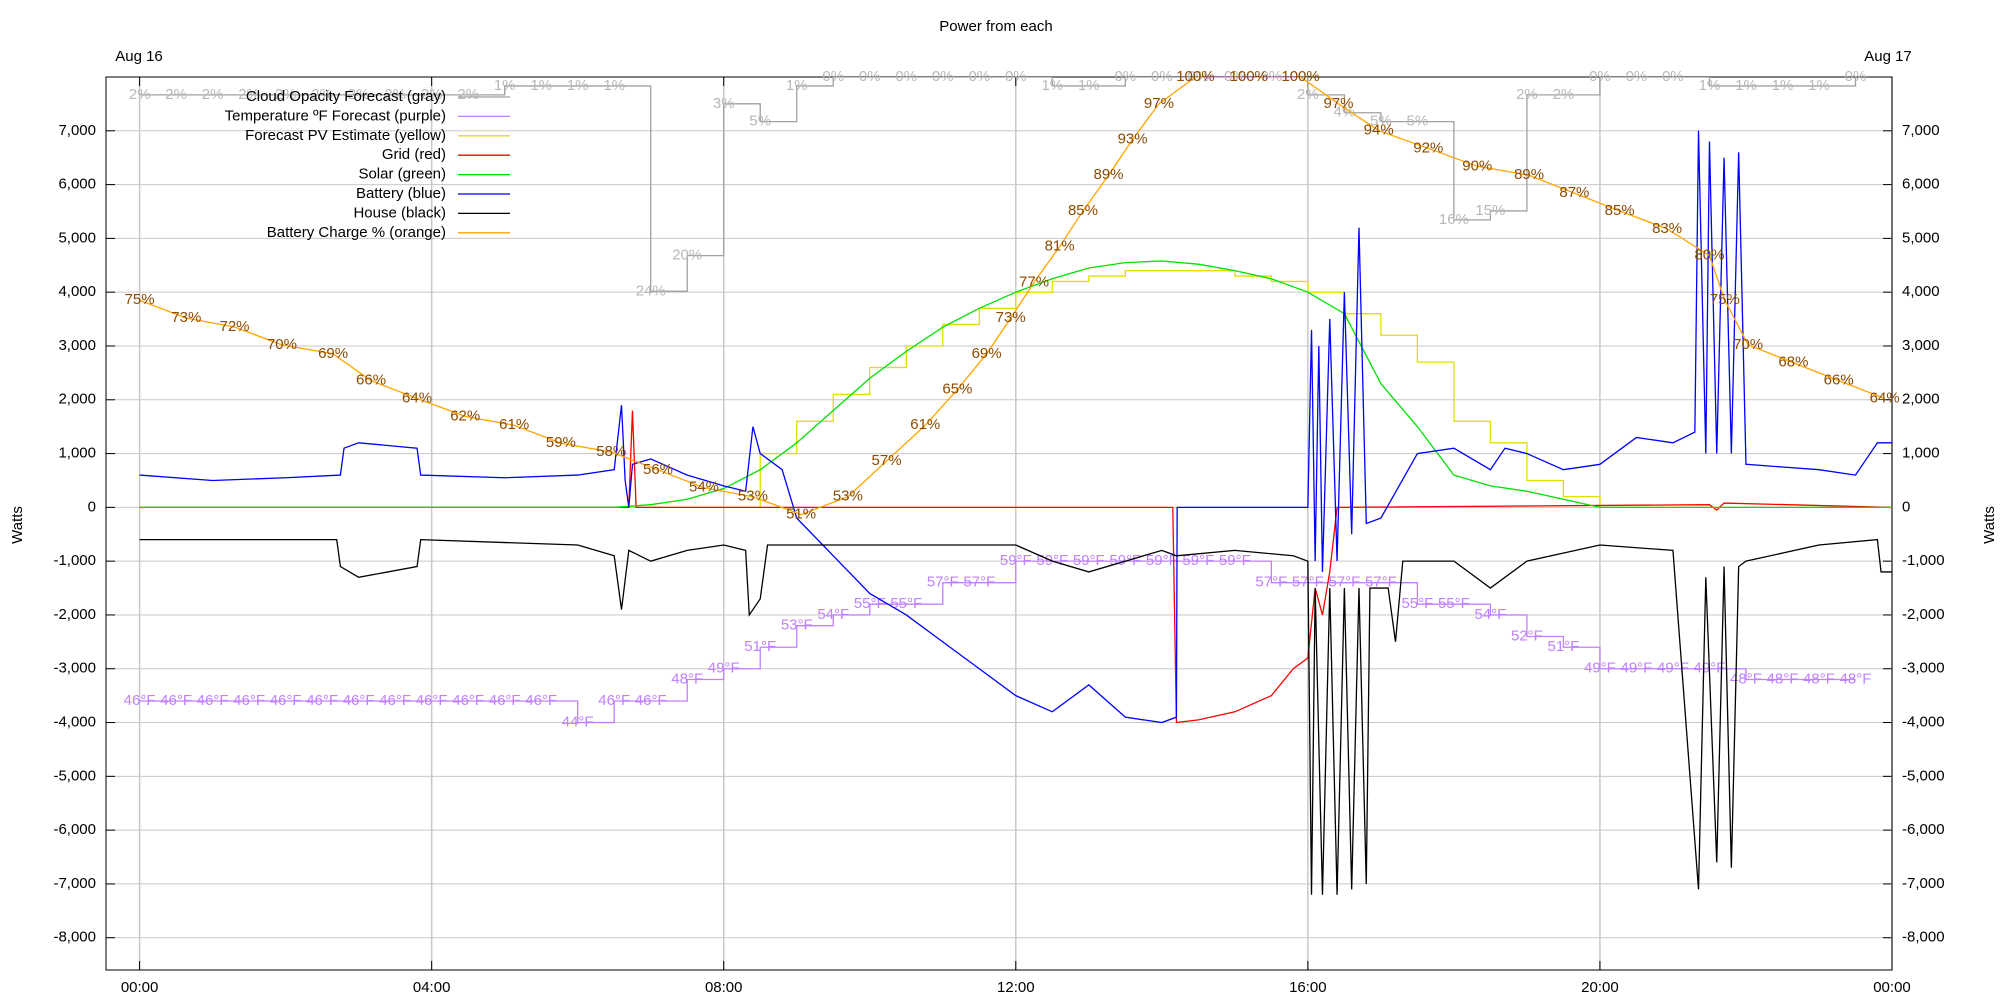 The width and height of the screenshot is (2000, 1000). I want to click on y-axis-label: Watts, so click(17, 525).